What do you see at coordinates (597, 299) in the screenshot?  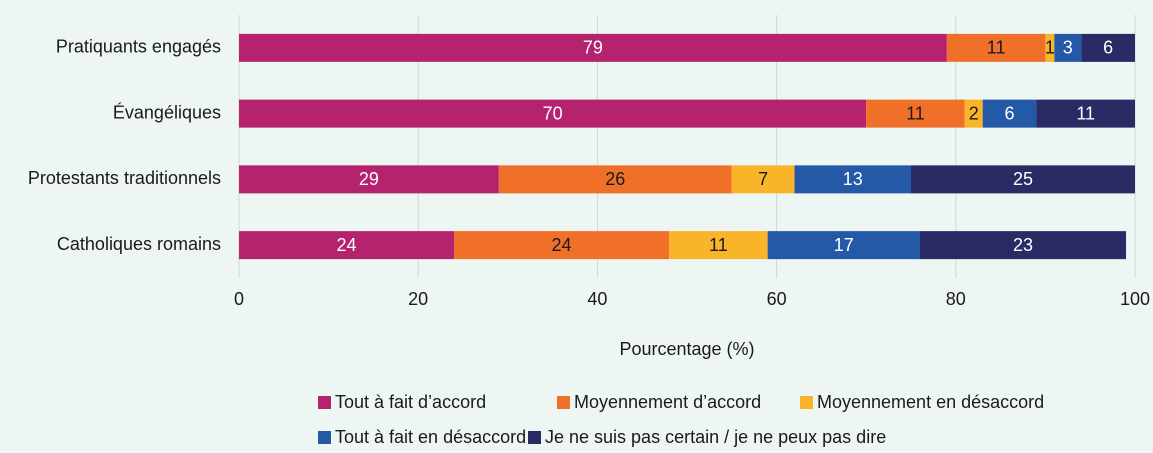 I see `x-tick-label: 40` at bounding box center [597, 299].